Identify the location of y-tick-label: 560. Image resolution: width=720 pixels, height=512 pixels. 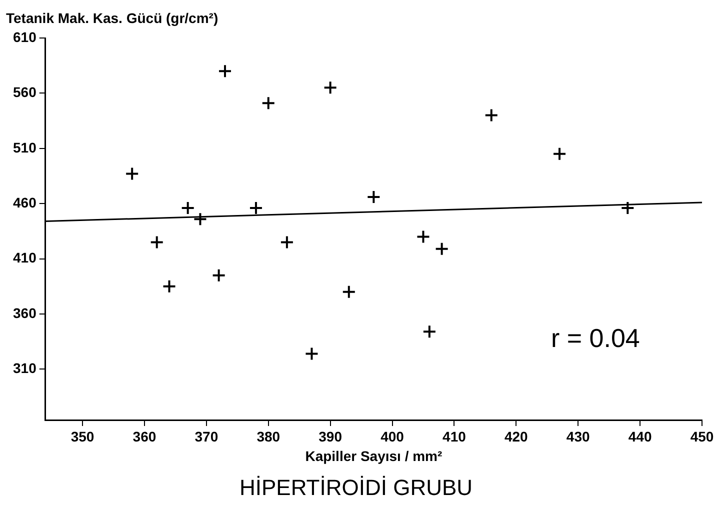
(25, 92).